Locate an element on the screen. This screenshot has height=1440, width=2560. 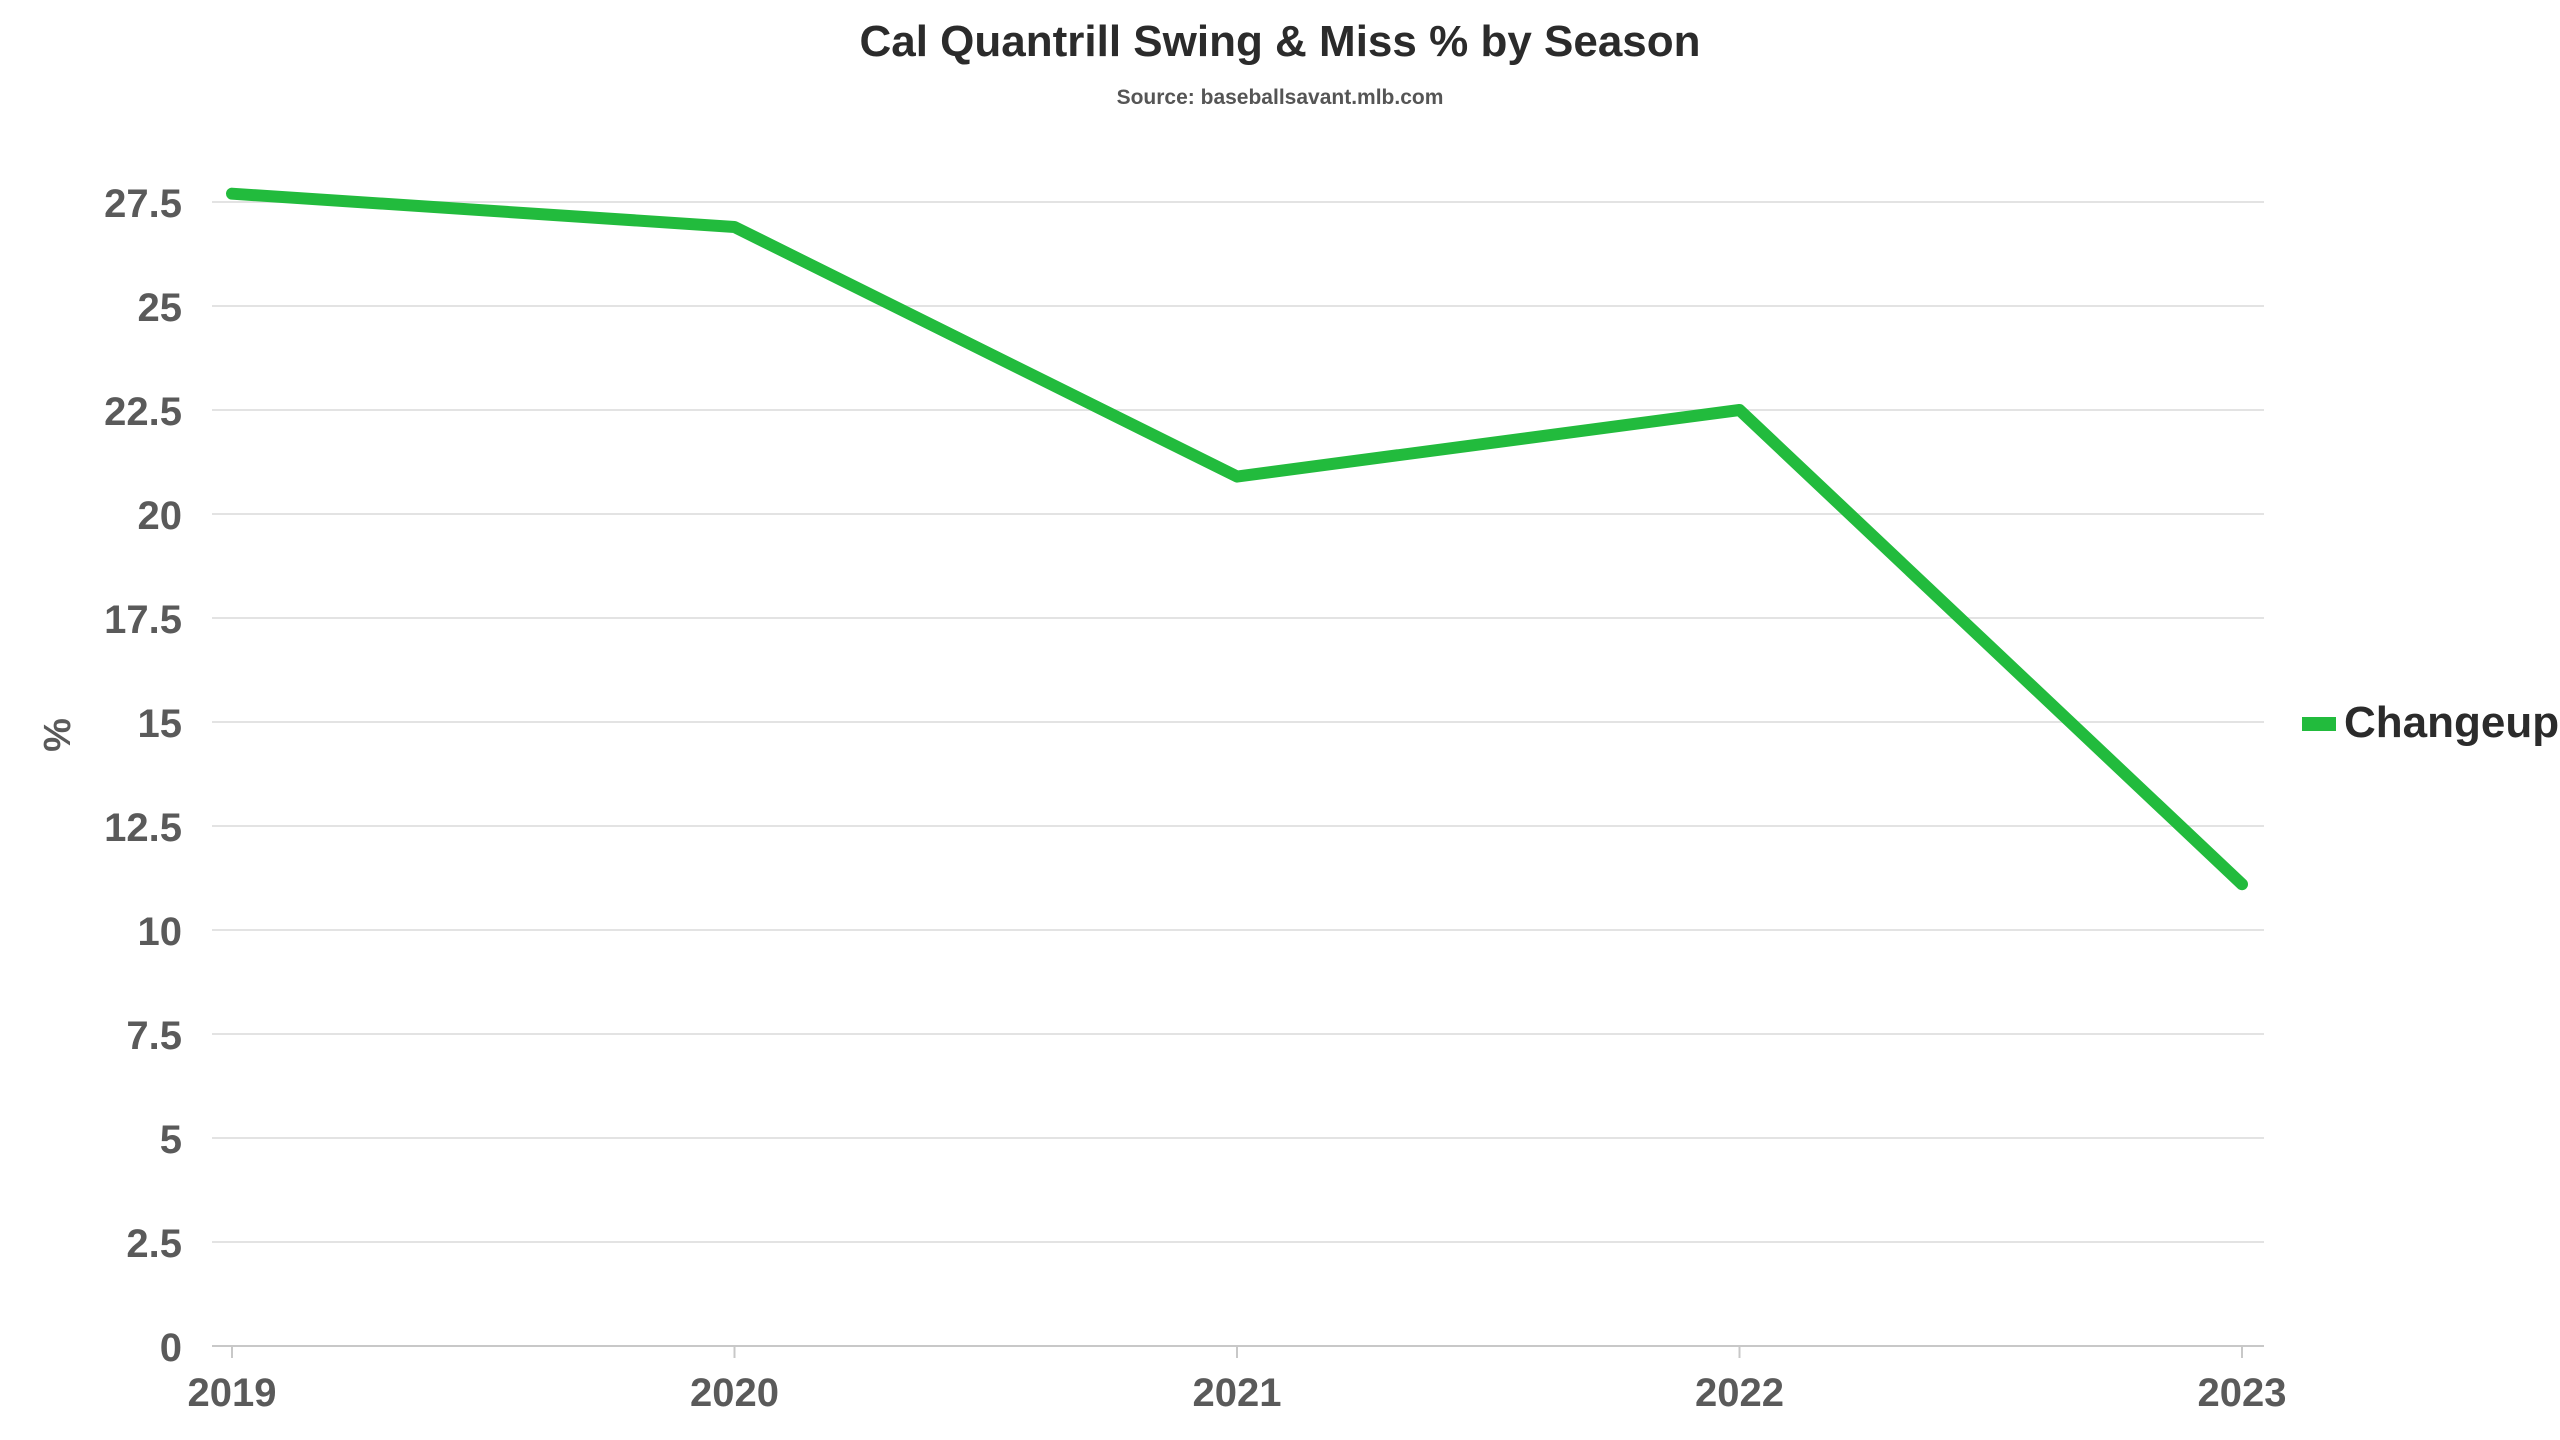
y-tick-label: 12.5 is located at coordinates (143, 828).